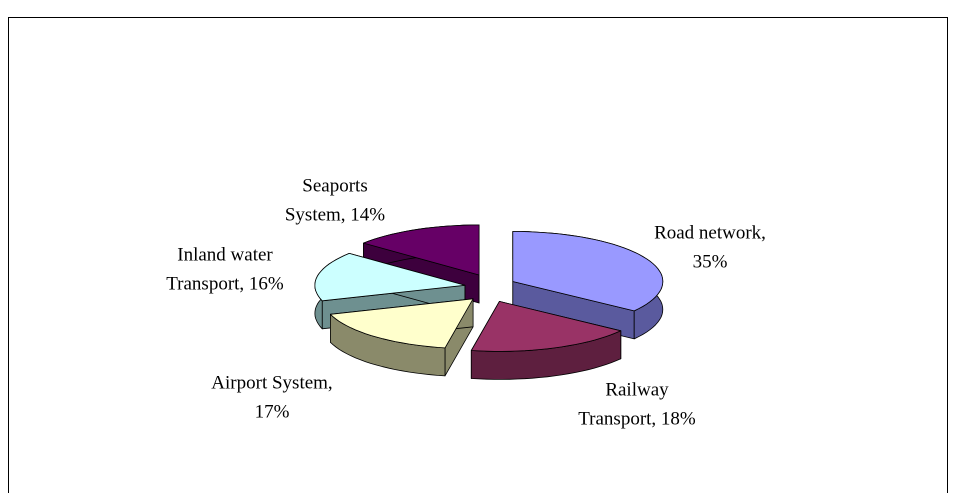 The image size is (956, 493). I want to click on data-label: System, 14%, so click(335, 214).